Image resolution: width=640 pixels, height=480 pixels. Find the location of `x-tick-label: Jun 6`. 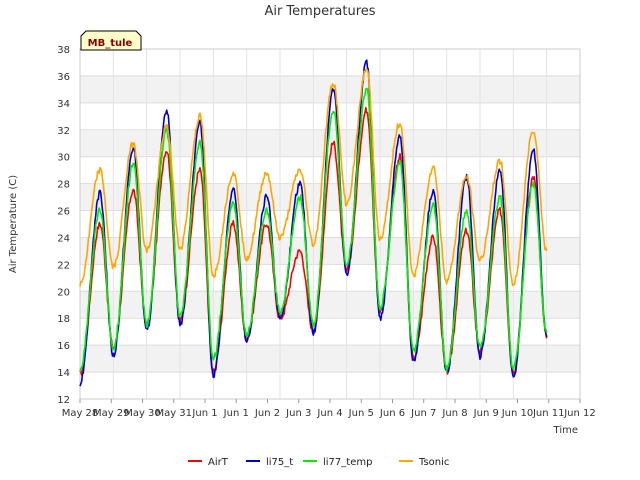

x-tick-label: Jun 6 is located at coordinates (392, 413).